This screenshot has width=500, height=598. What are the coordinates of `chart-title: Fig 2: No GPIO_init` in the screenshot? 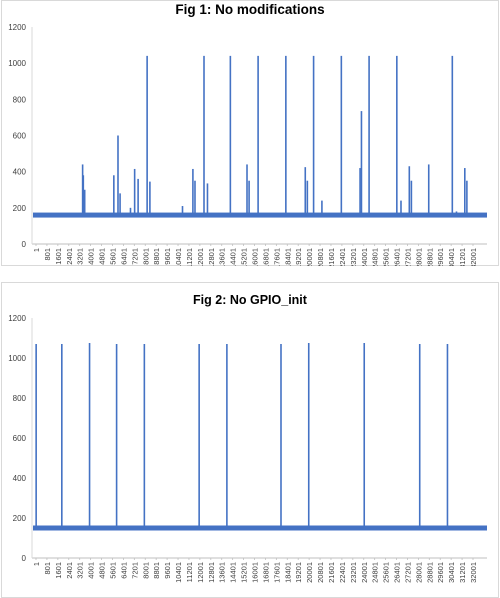 It's located at (250, 300).